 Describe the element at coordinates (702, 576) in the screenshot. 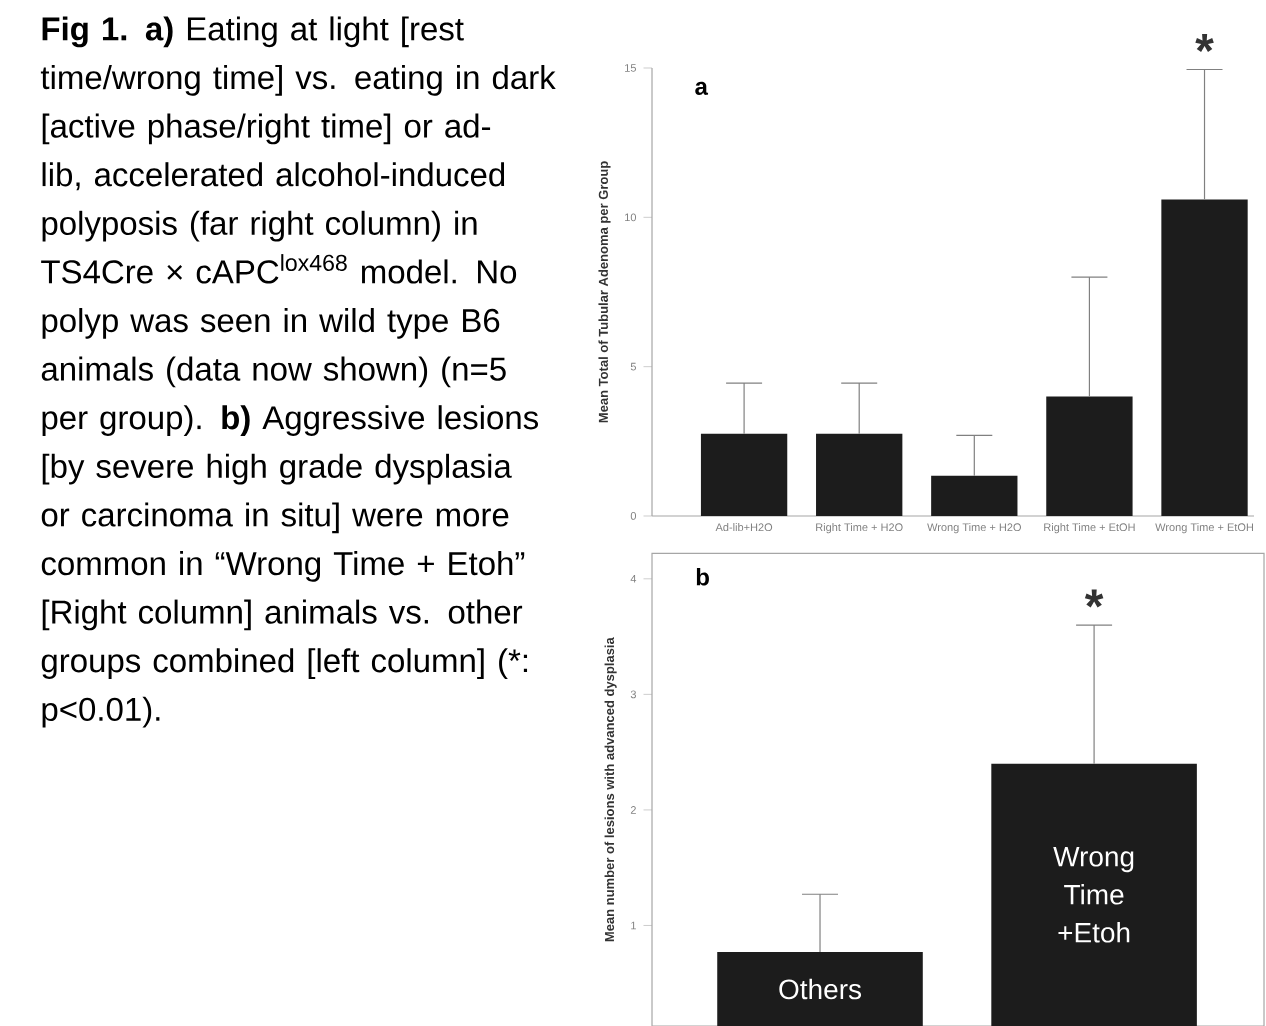

I see `annotation: b` at that location.